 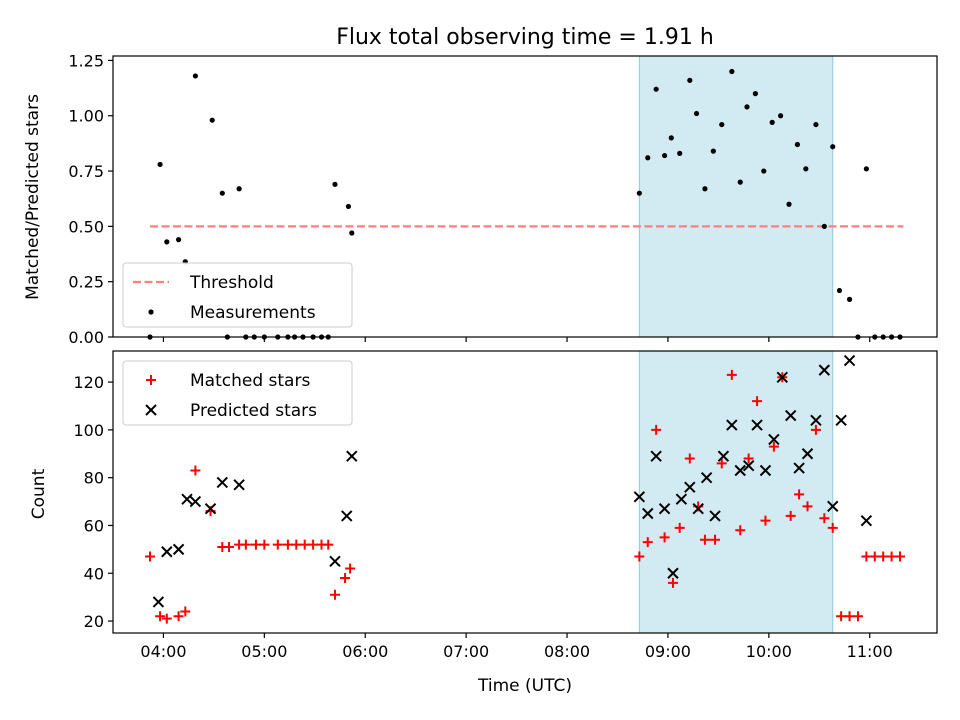 What do you see at coordinates (264, 651) in the screenshot?
I see `x-tick-label: 05:00` at bounding box center [264, 651].